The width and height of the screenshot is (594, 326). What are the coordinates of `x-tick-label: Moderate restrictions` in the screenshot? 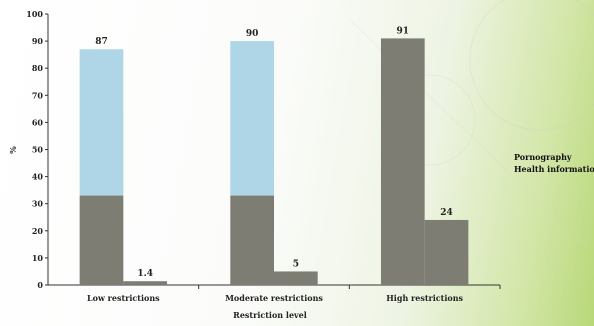 It's located at (274, 298).